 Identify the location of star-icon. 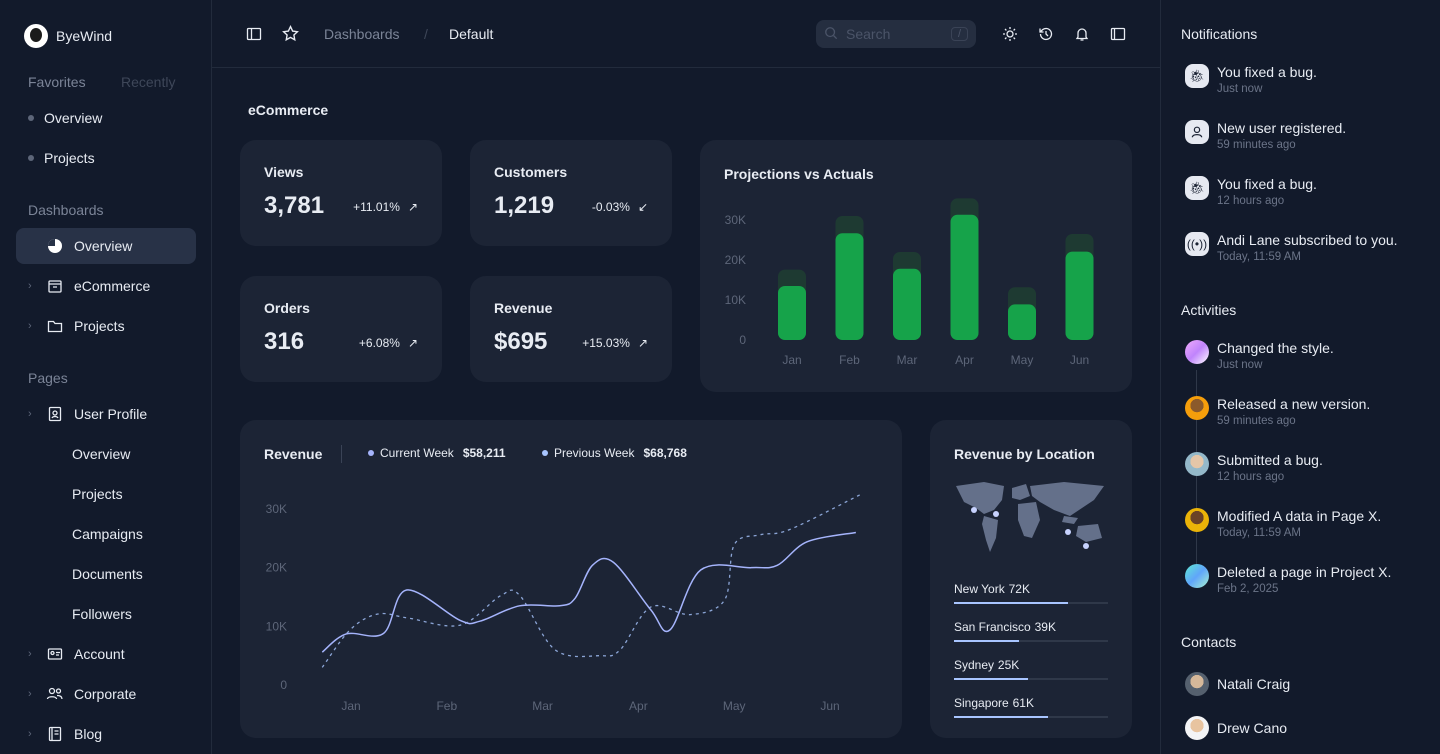
(290, 34).